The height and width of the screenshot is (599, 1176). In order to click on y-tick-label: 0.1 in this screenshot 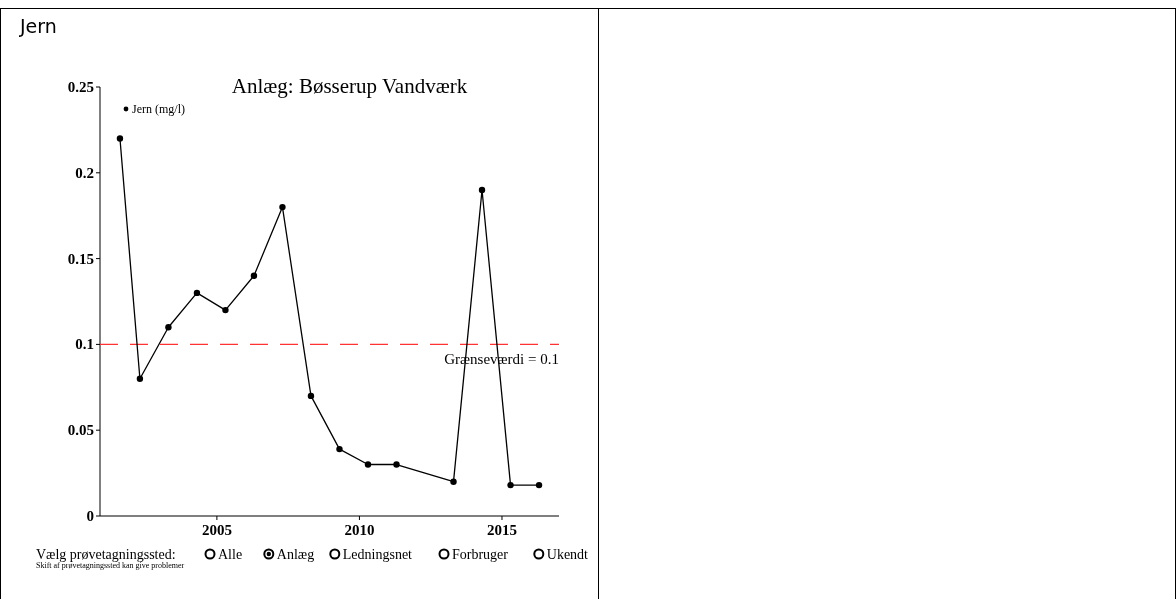, I will do `click(84, 344)`.